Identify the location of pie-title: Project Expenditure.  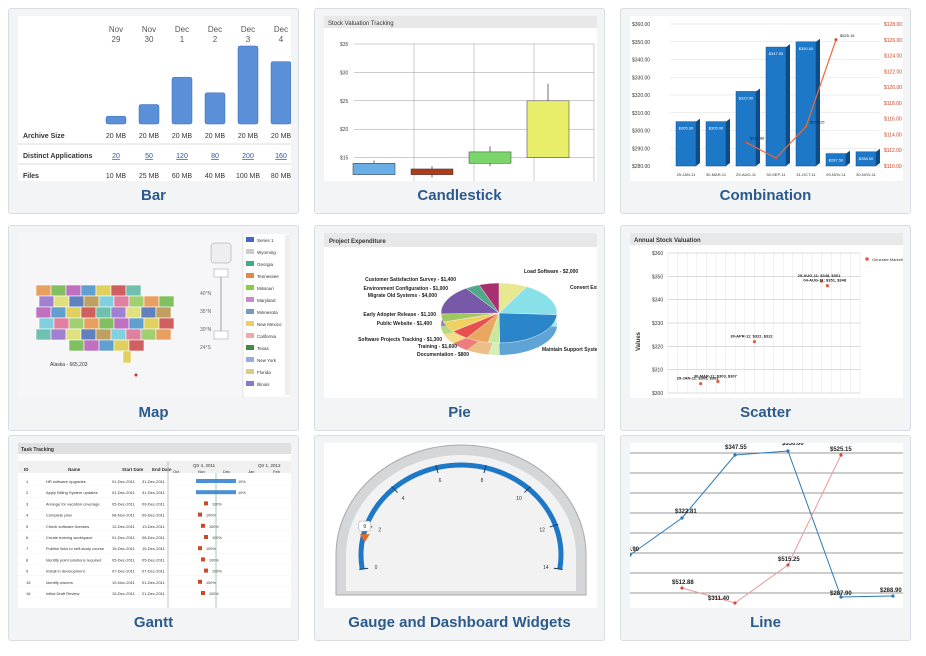
(357, 242).